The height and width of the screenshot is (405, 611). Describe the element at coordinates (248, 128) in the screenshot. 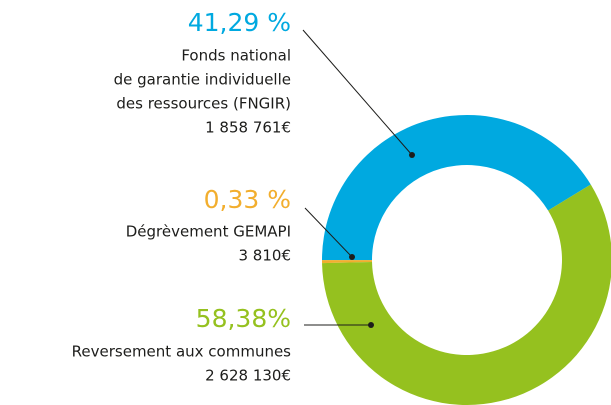

I see `amount-label: 1 858 761€` at that location.